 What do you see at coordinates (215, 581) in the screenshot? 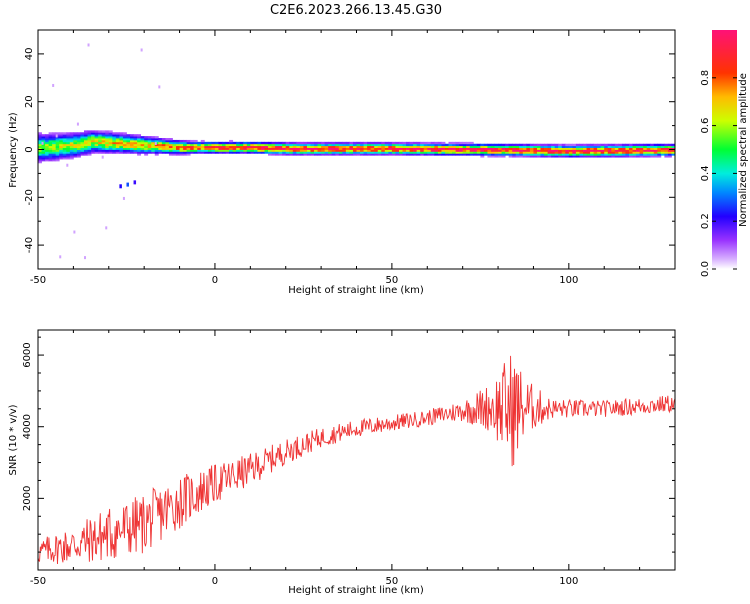
I see `snr-xtick-label: 0` at bounding box center [215, 581].